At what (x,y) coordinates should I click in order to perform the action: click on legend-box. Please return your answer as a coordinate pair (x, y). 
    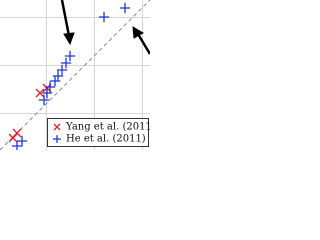
    Looking at the image, I should click on (98, 132).